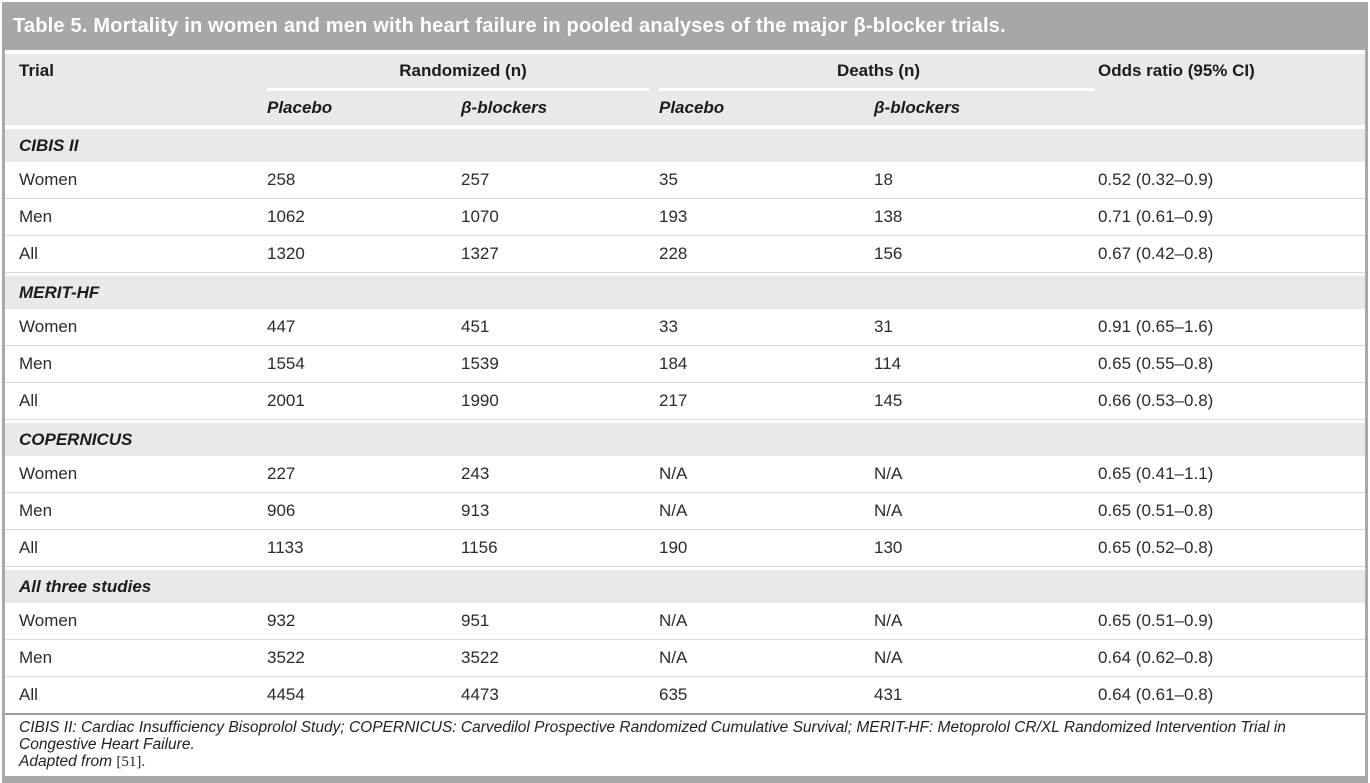  I want to click on cell-randomized-placebo: 1062, so click(286, 216).